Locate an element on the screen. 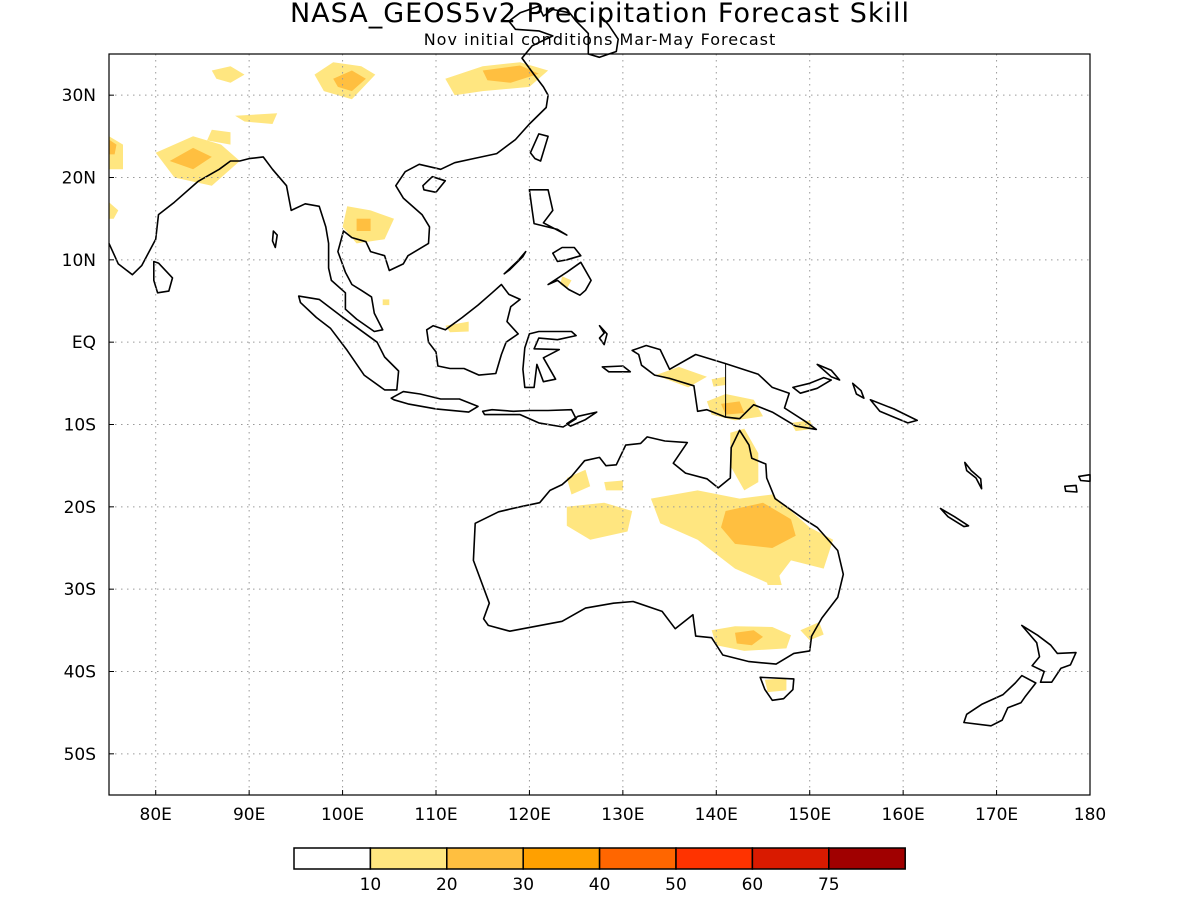 The width and height of the screenshot is (1200, 900). latitude-tick-labels: 30N 20N 10N EQ 10S 20S 30S 40S 50S is located at coordinates (88, 425).